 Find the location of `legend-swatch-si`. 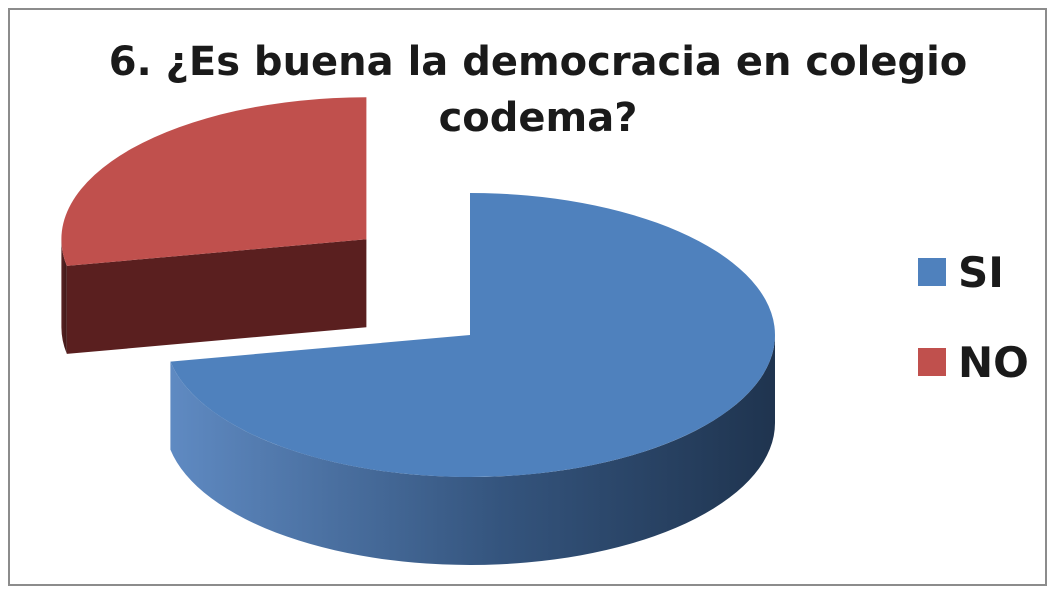

legend-swatch-si is located at coordinates (932, 272).